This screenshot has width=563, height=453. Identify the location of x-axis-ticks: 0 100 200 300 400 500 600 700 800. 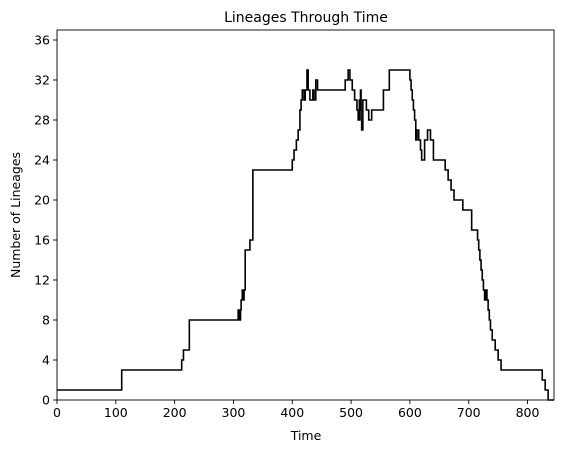
(296, 410).